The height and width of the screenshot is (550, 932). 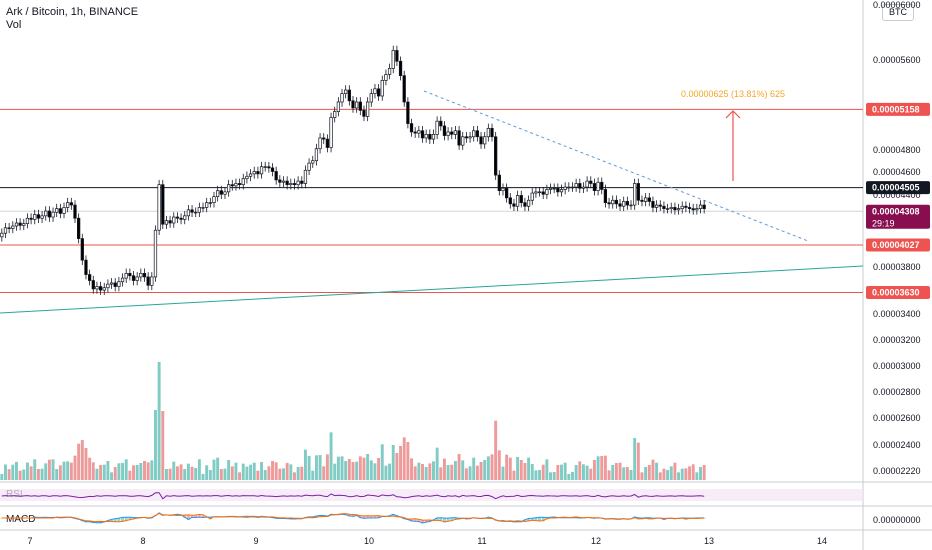 I want to click on currency-tag: BTC, so click(x=898, y=12).